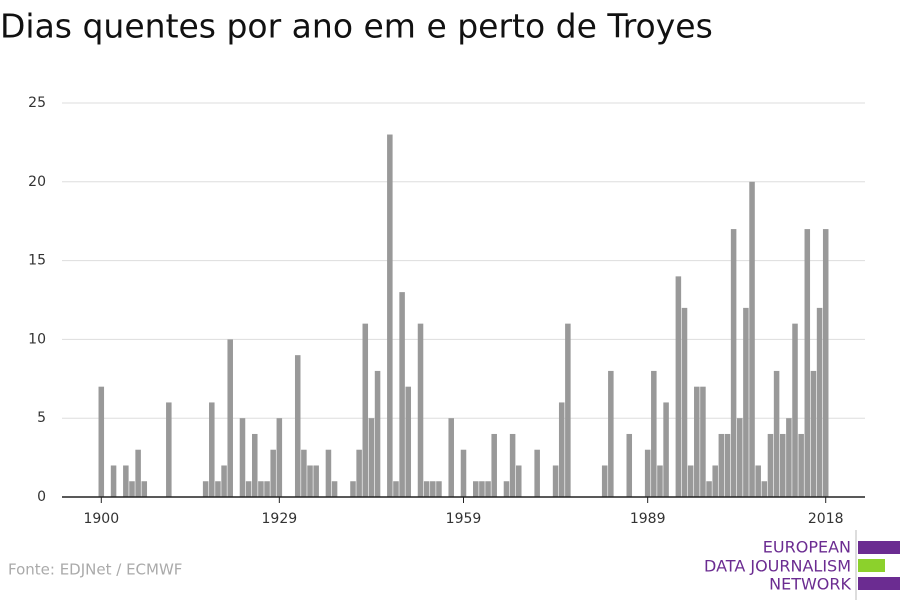 Image resolution: width=900 pixels, height=600 pixels. What do you see at coordinates (37, 182) in the screenshot?
I see `y-tick-label: 20` at bounding box center [37, 182].